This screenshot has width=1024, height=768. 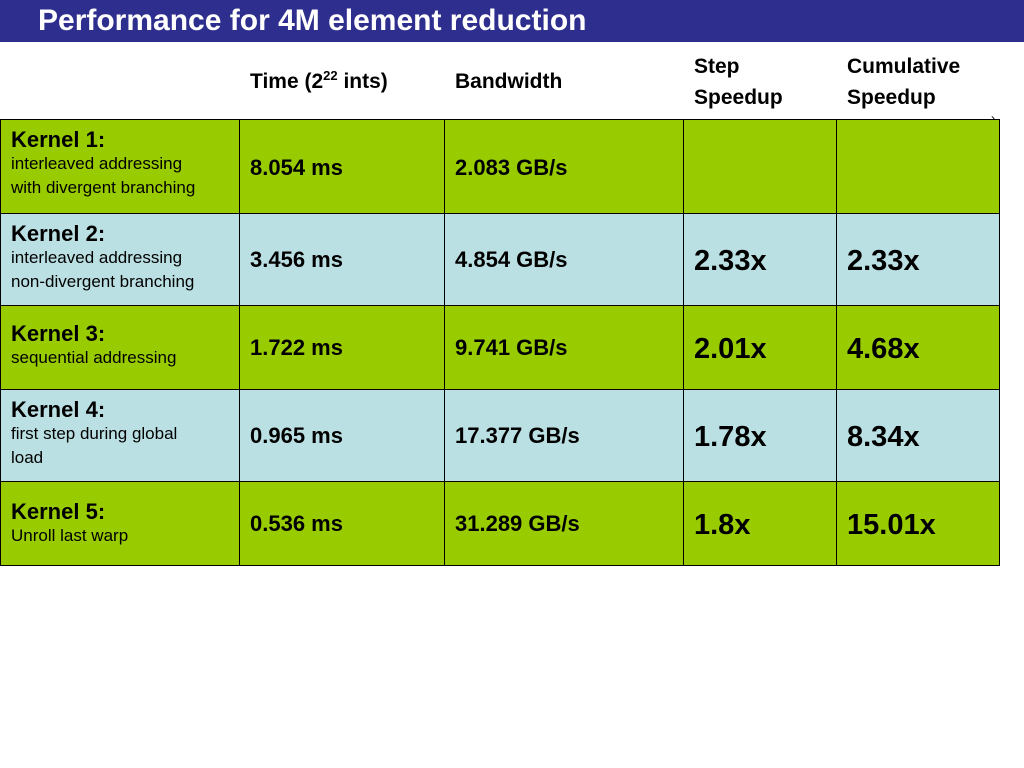 I want to click on step-speedup-value: 2.33x, so click(x=730, y=261).